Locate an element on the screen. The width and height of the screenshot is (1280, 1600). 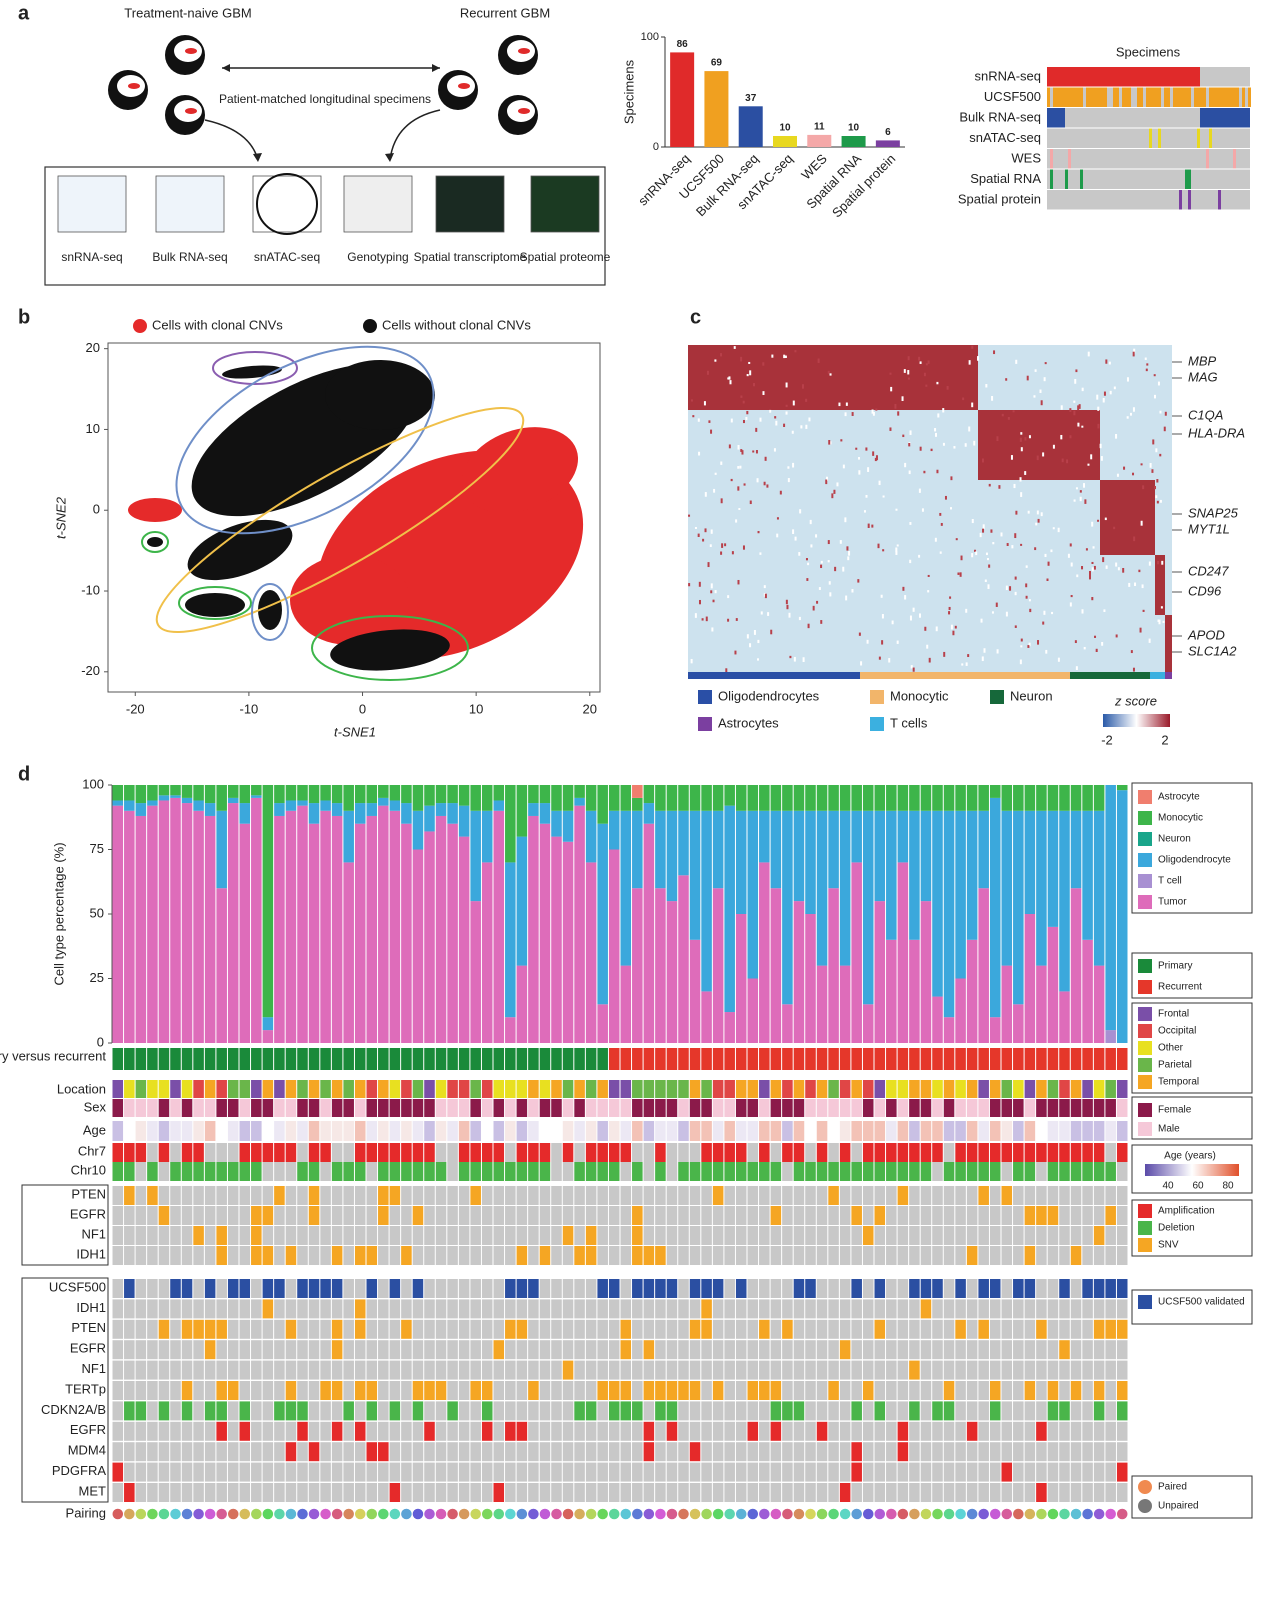
legend-label: Deletion is located at coordinates (1176, 1228).